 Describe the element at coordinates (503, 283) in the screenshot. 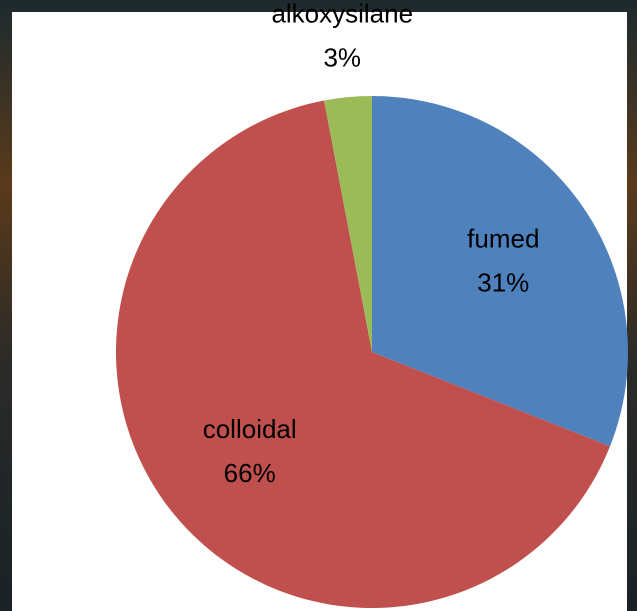

I see `slice-value: 31%` at that location.